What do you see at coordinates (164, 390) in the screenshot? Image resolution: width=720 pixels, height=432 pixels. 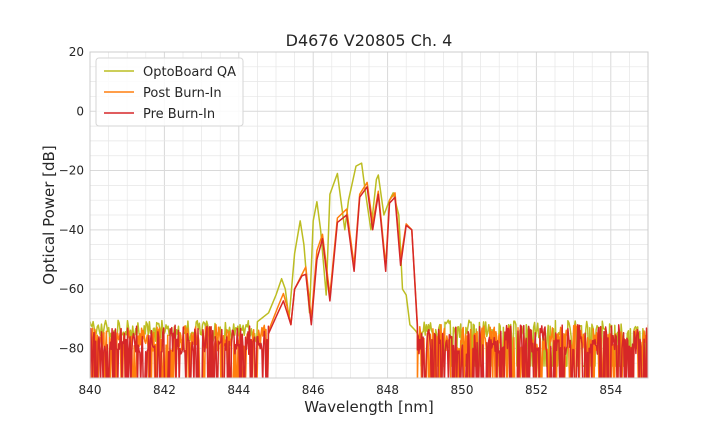 I see `x-tick-label: 842` at bounding box center [164, 390].